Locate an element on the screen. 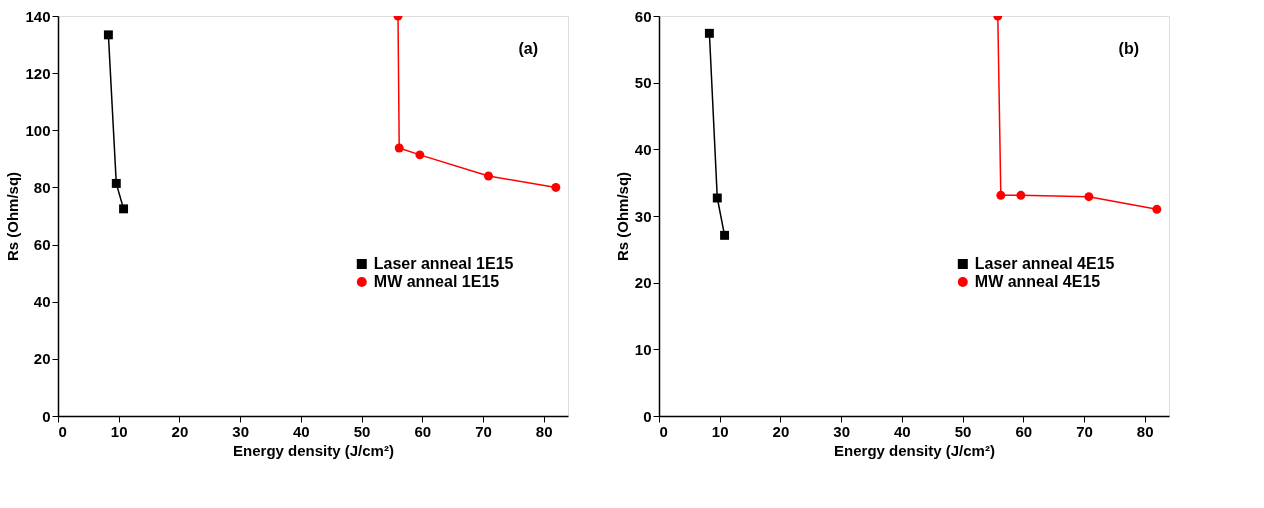 The width and height of the screenshot is (1264, 508). y-tick-label: 80 is located at coordinates (42, 187).